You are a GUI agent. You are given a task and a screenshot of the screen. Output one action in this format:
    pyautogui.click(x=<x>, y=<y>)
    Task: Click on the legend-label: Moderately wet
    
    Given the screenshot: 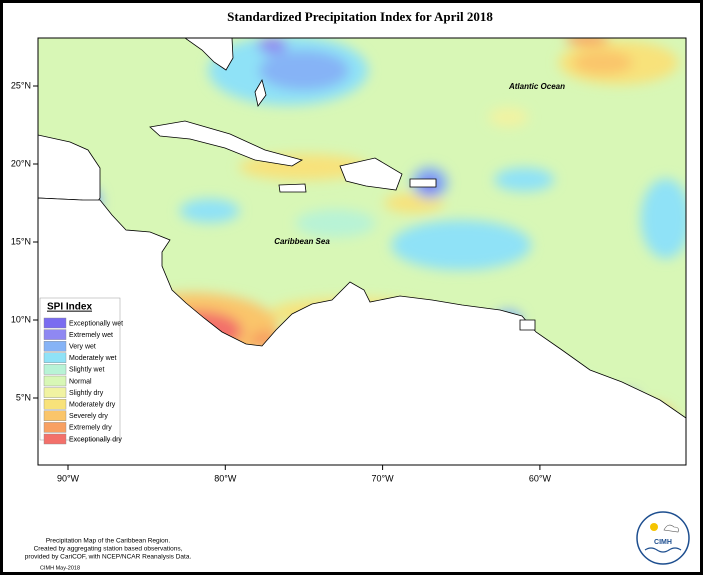 What is the action you would take?
    pyautogui.click(x=93, y=358)
    